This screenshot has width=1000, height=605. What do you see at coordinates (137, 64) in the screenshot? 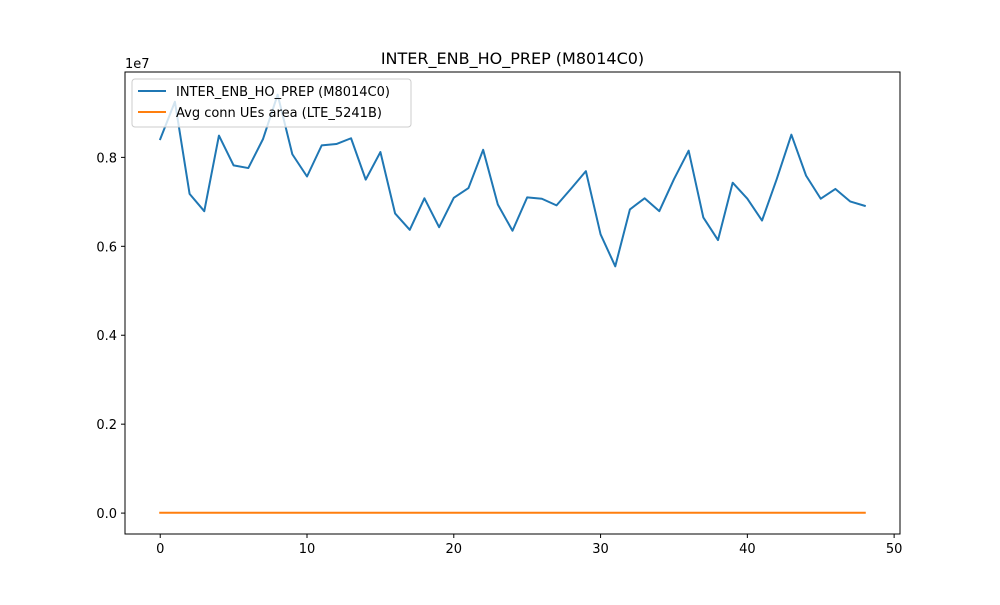
I see `y-axis-offset-label: 1e7` at bounding box center [137, 64].